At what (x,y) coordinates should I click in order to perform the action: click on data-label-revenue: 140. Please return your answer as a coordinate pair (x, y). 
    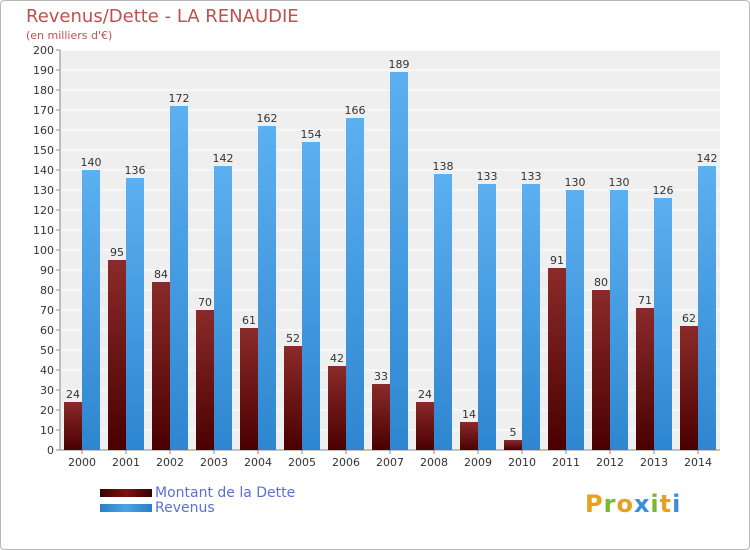
    Looking at the image, I should click on (91, 162).